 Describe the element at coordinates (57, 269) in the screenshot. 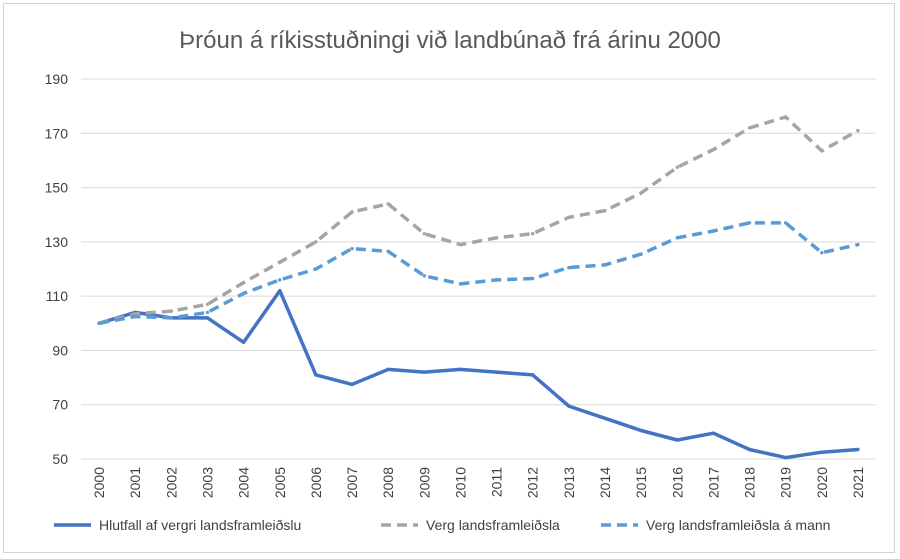

I see `y-axis-ticks: 50 70 90 110 130 150 170 190` at that location.